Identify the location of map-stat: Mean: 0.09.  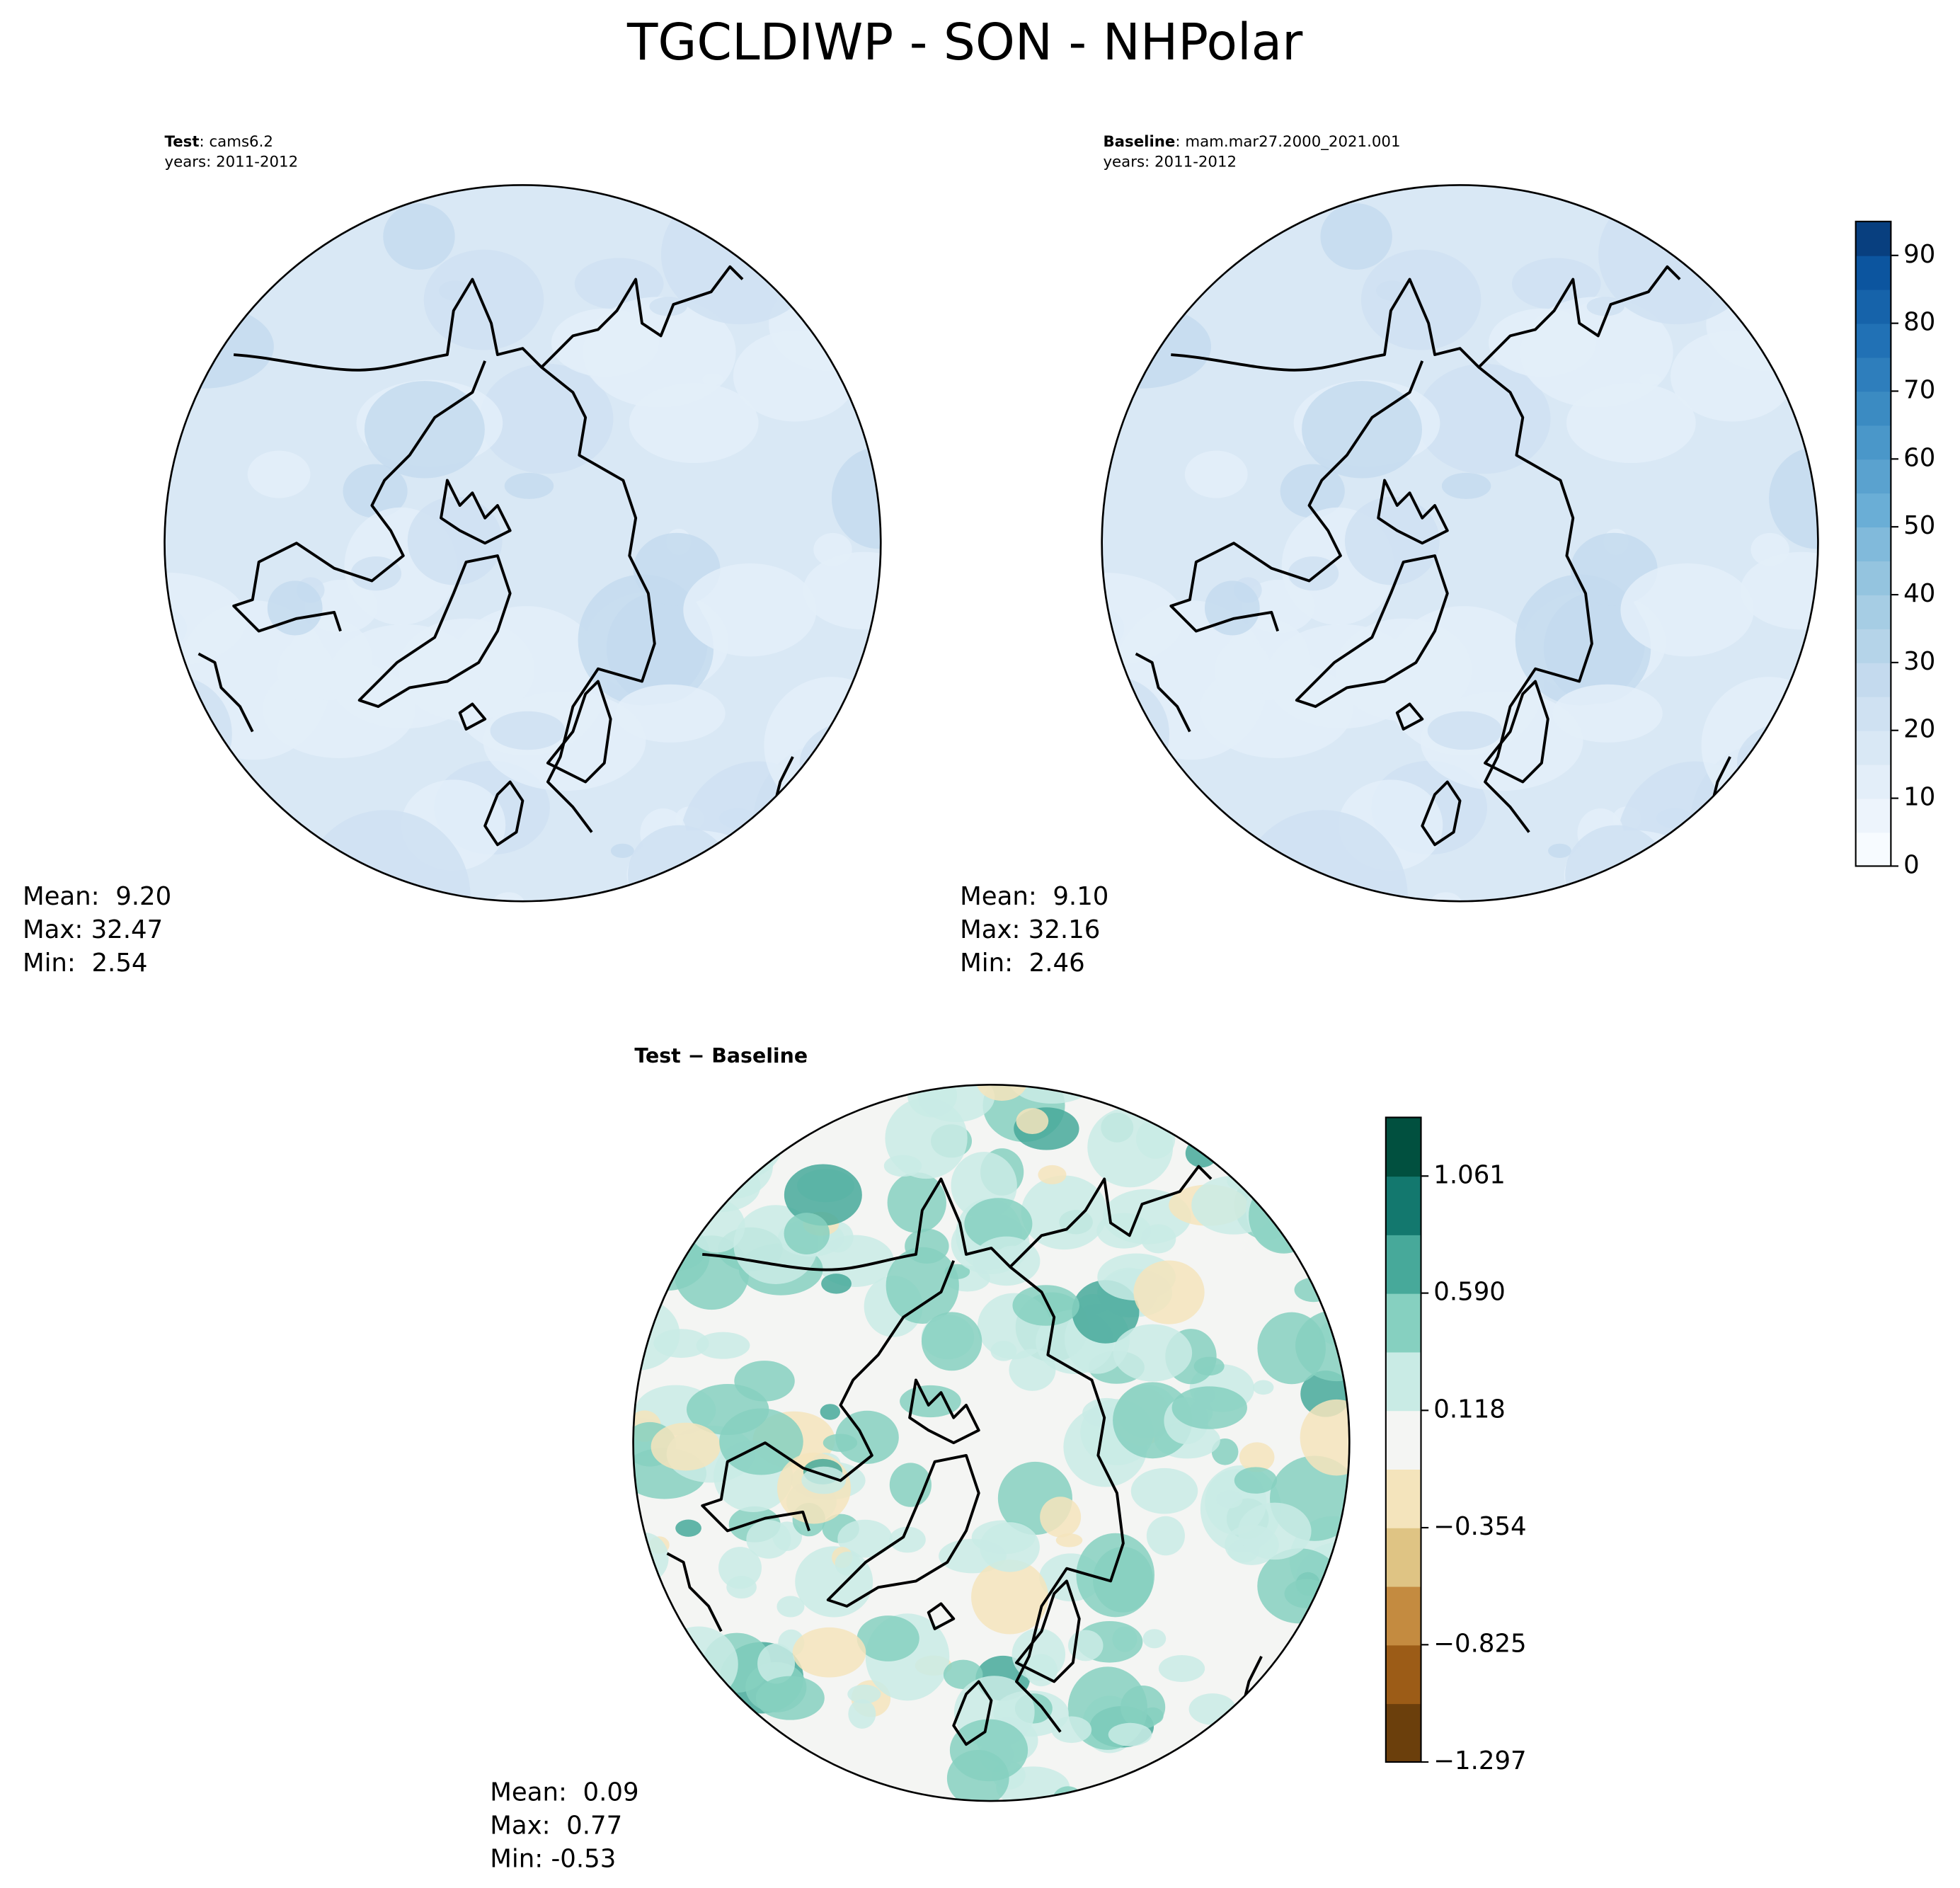
(564, 1793).